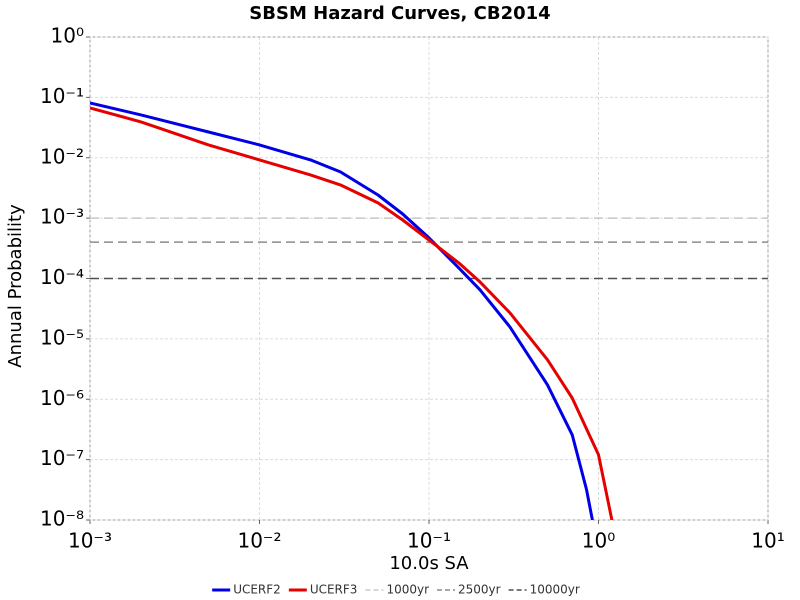 This screenshot has width=800, height=600. What do you see at coordinates (555, 590) in the screenshot?
I see `legend-label: 10000yr` at bounding box center [555, 590].